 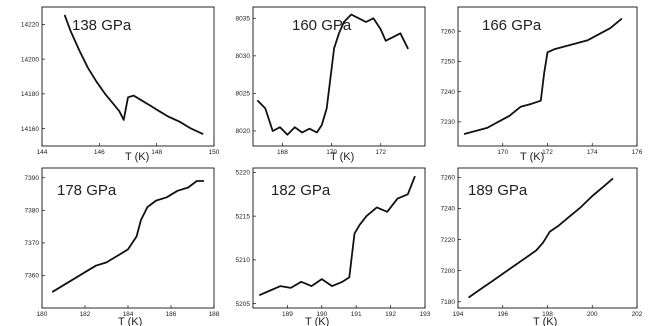 What do you see at coordinates (85, 314) in the screenshot?
I see `x-tick-label: 182` at bounding box center [85, 314].